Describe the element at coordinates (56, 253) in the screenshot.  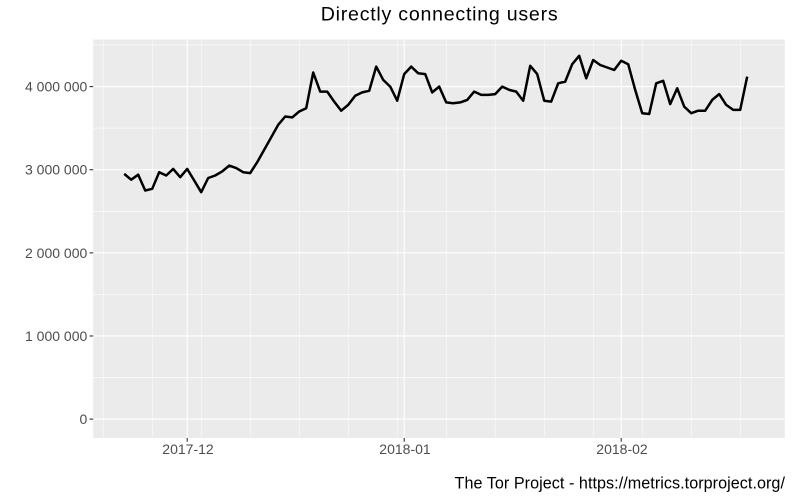
I see `svg-text: 2 000 000` at that location.